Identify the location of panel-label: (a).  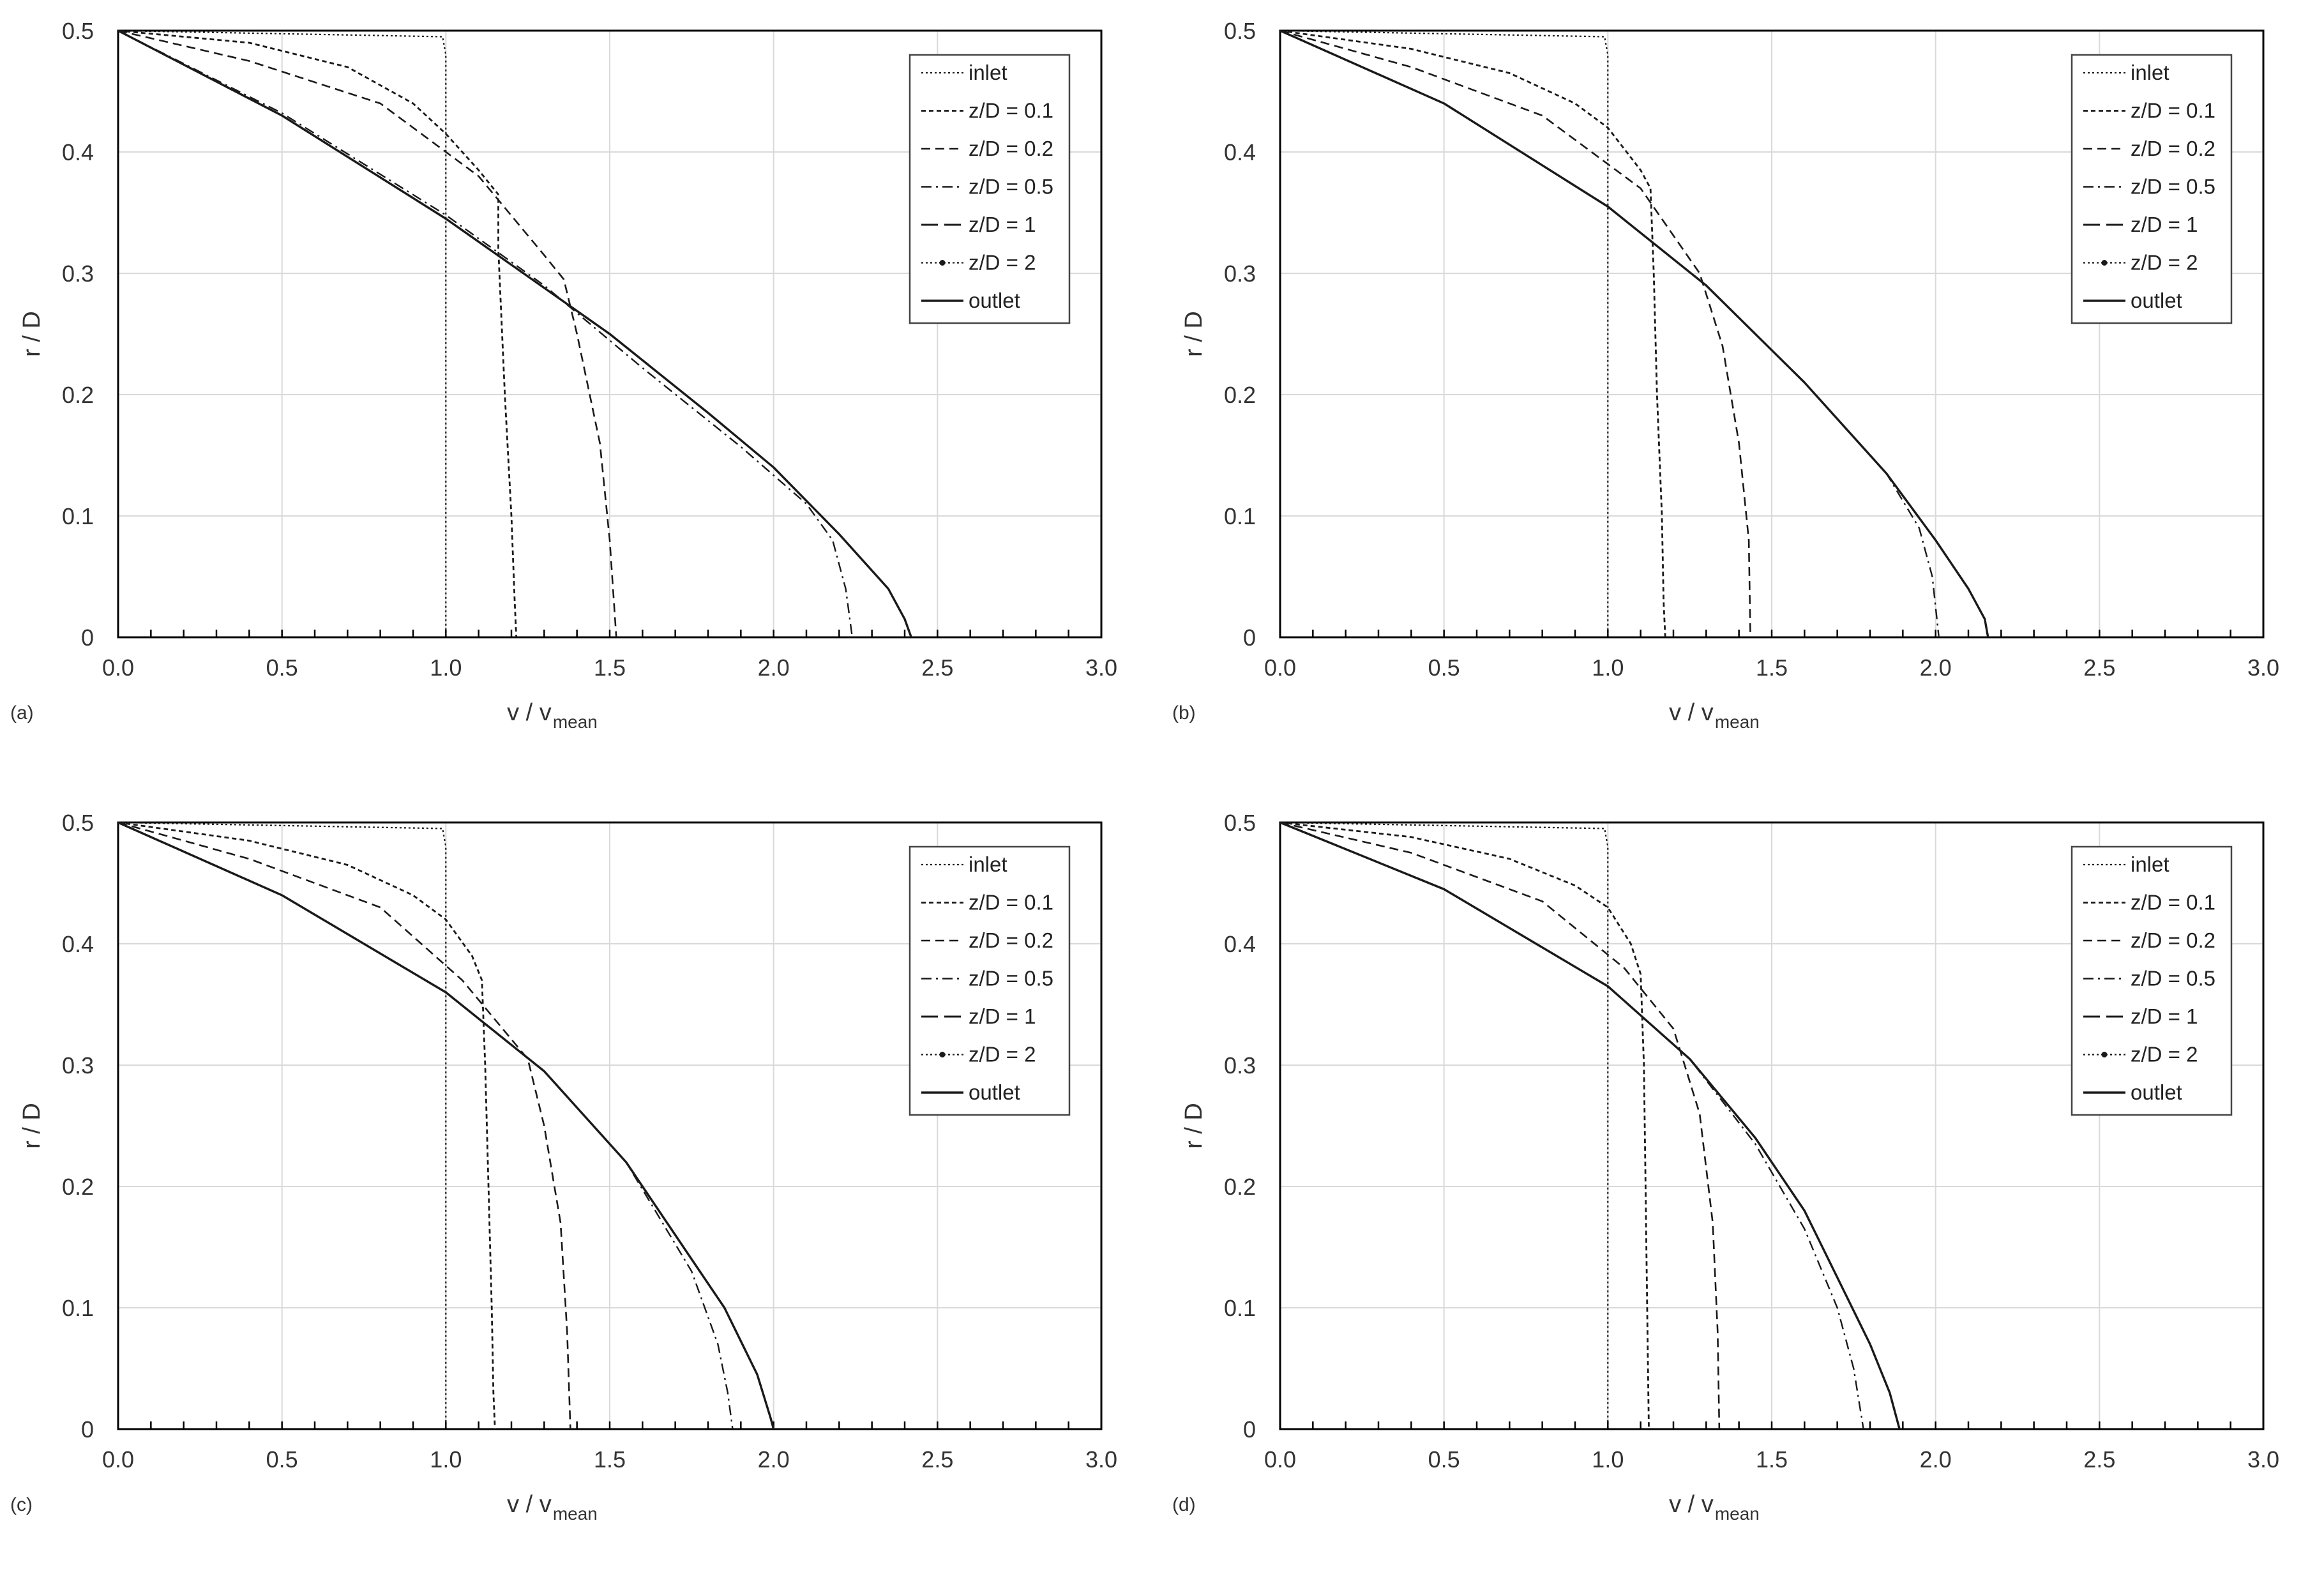
(22, 713).